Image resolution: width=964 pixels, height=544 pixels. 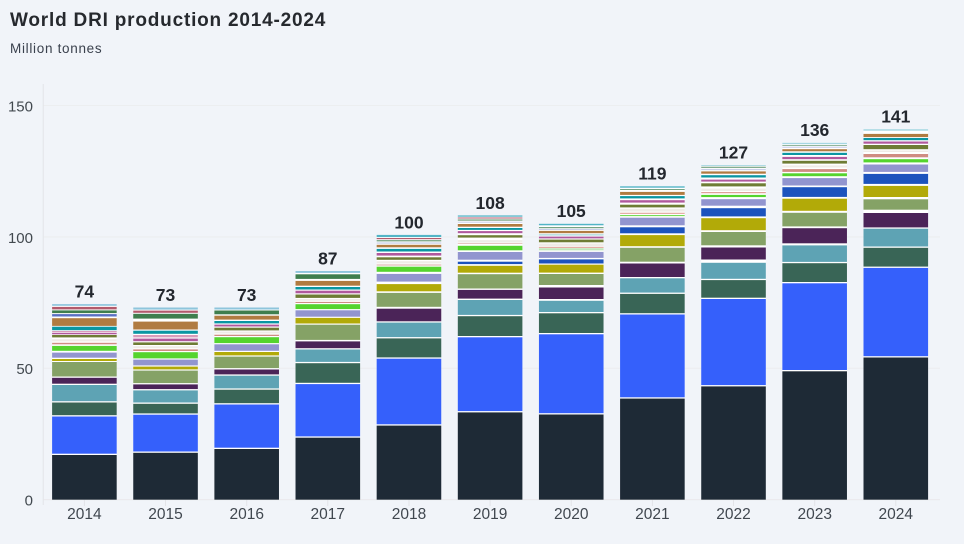 What do you see at coordinates (814, 514) in the screenshot?
I see `svg-text: 2023` at bounding box center [814, 514].